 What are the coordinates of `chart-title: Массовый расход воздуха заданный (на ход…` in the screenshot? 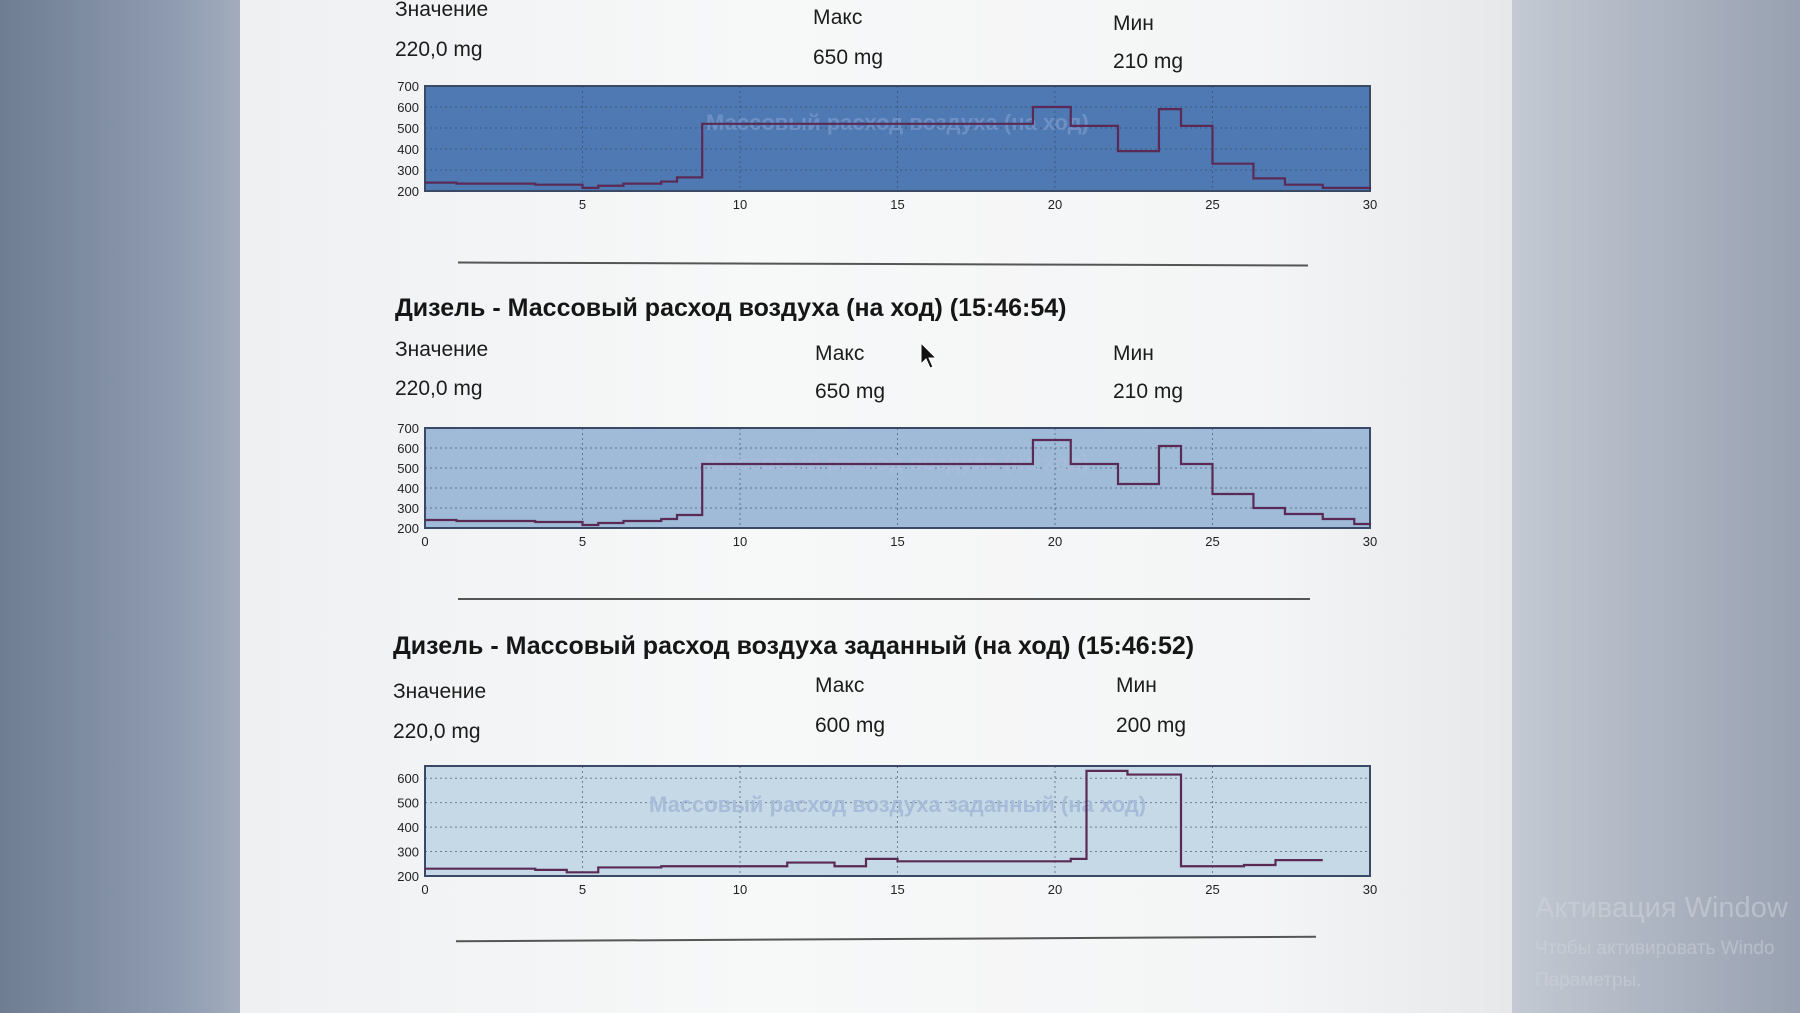 It's located at (897, 804).